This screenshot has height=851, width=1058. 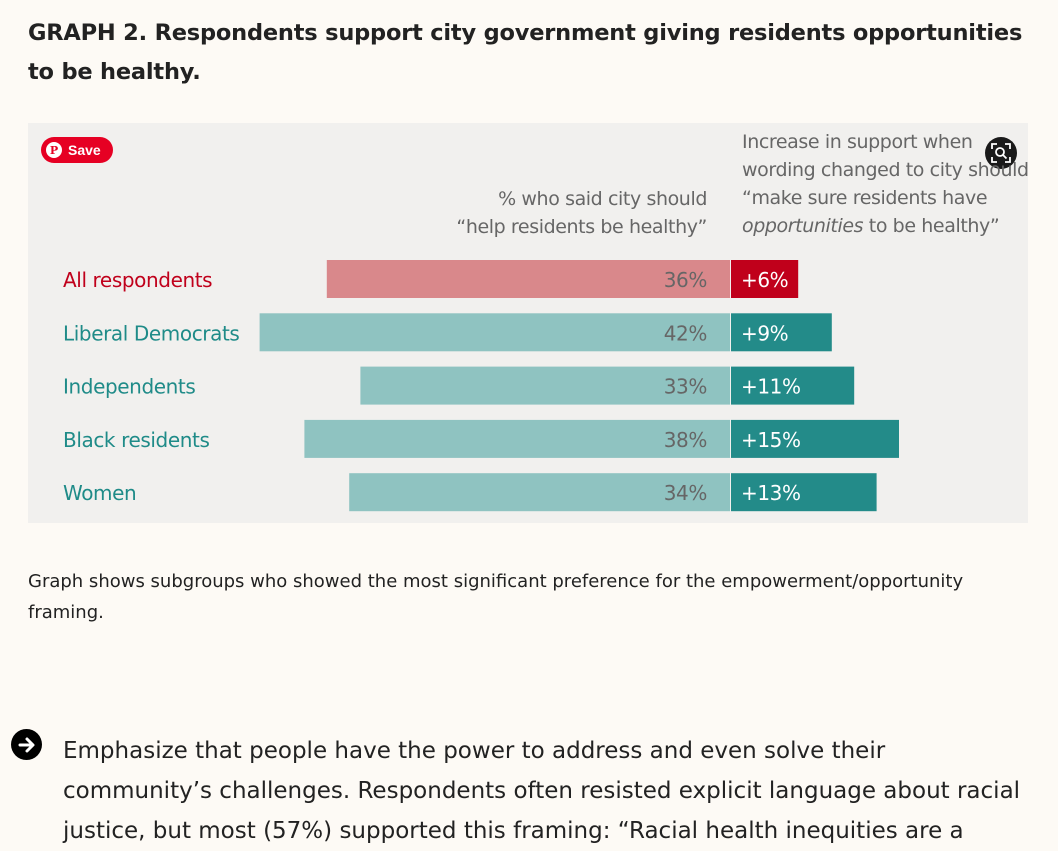 I want to click on base-bar-independents, so click(x=545, y=385).